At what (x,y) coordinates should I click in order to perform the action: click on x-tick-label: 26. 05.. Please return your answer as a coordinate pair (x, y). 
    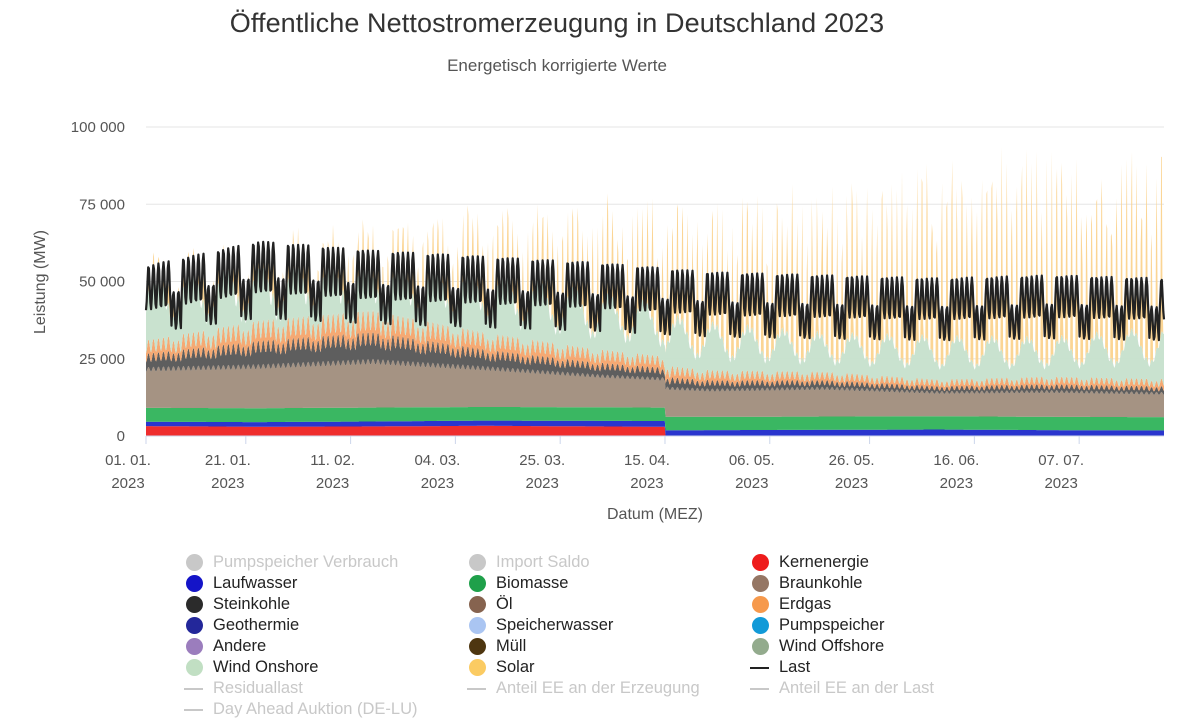
    Looking at the image, I should click on (852, 460).